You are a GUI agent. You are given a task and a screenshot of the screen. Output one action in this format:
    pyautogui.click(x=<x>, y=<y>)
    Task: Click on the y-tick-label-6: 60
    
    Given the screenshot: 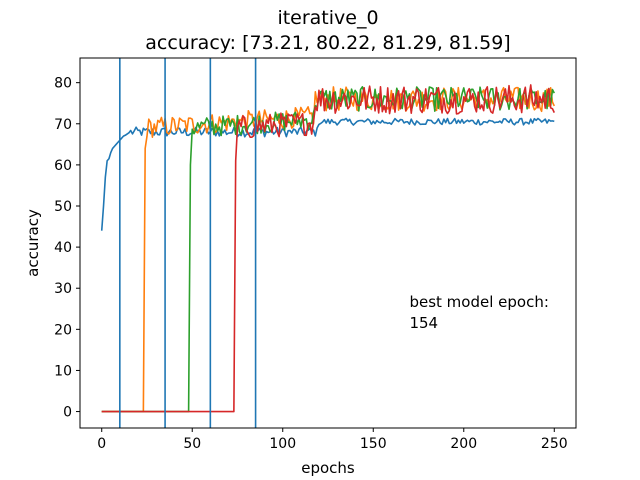 What is the action you would take?
    pyautogui.click(x=63, y=166)
    